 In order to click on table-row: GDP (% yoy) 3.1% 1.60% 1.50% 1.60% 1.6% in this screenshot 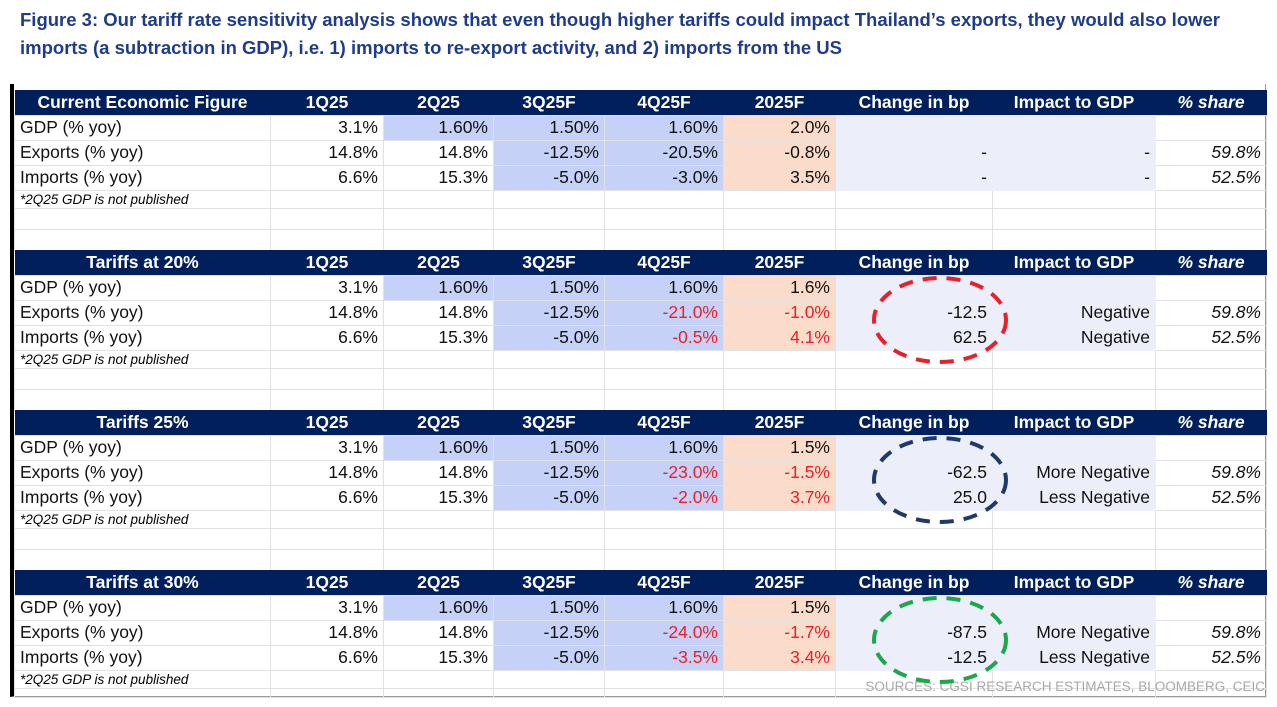, I will do `click(640, 287)`.